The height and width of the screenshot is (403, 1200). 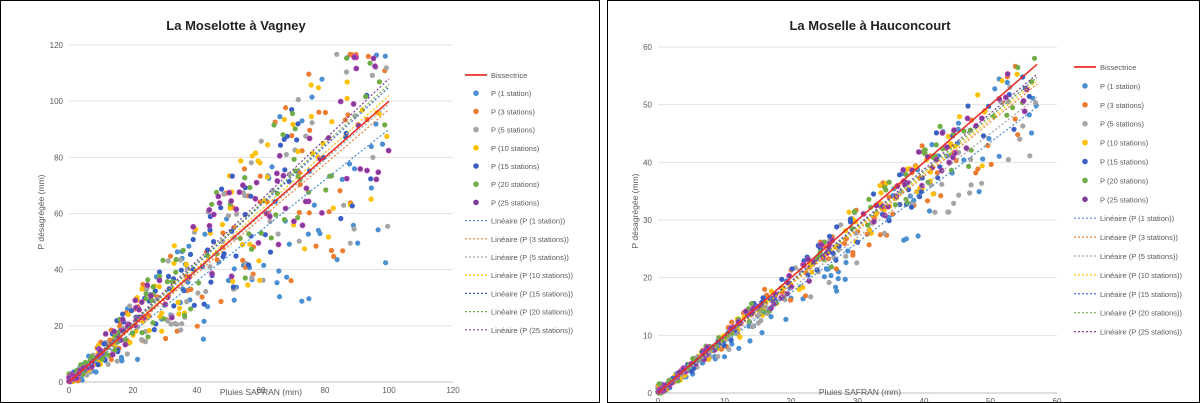 What do you see at coordinates (860, 392) in the screenshot?
I see `x-axis-label: Pluies SAFRAN (mm)` at bounding box center [860, 392].